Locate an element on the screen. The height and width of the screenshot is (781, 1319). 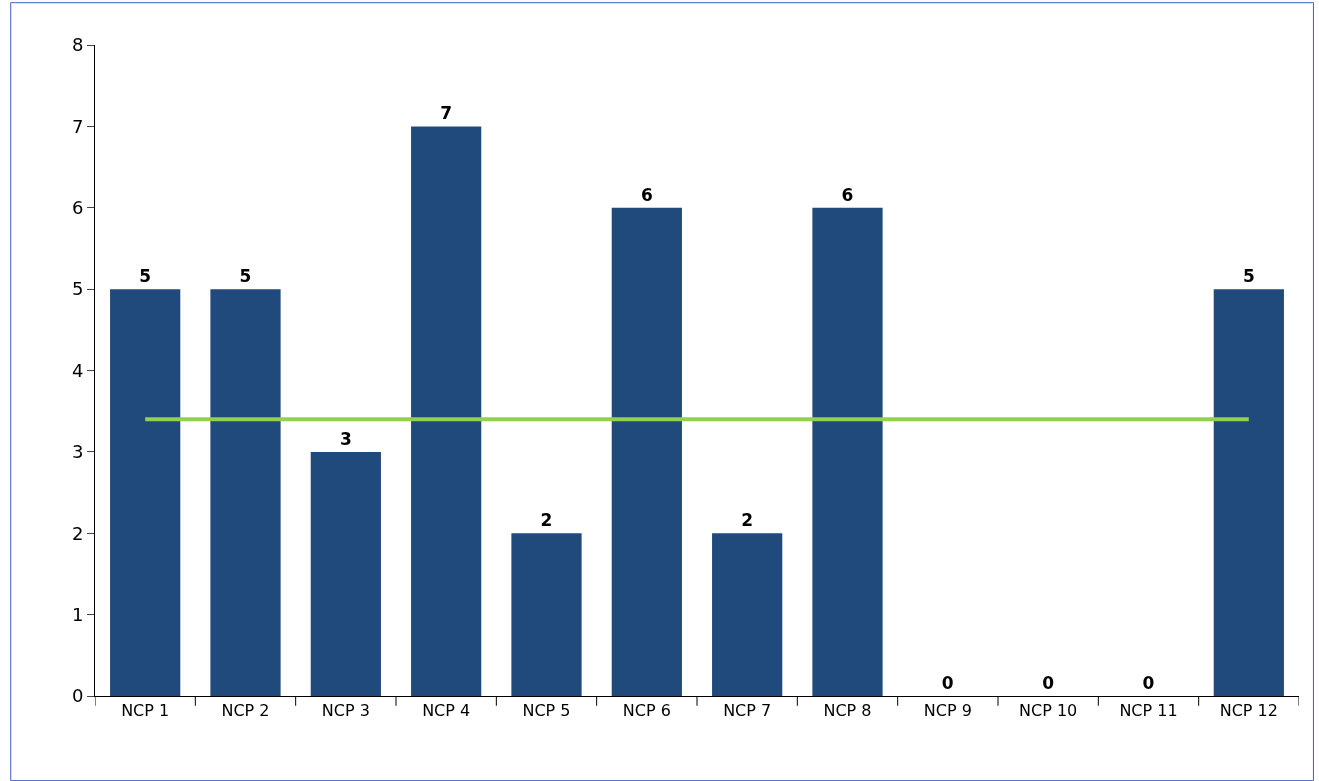
y-tick-label: 8 is located at coordinates (77, 45).